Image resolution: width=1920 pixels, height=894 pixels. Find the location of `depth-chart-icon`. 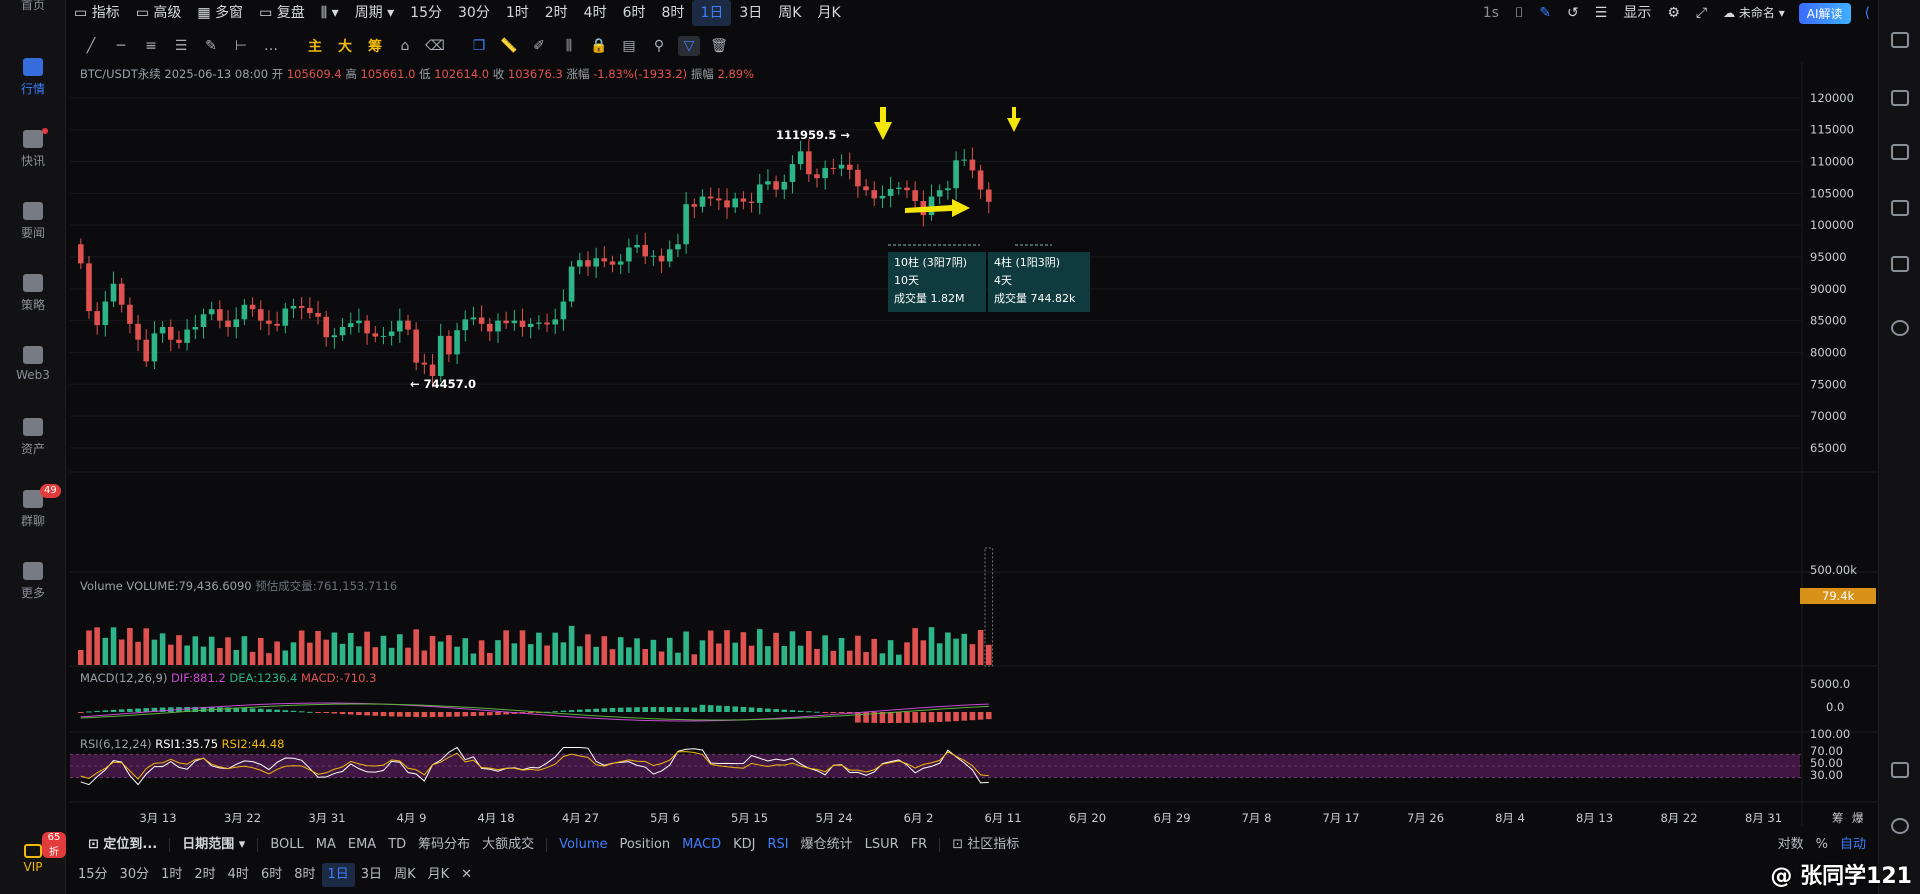

depth-chart-icon is located at coordinates (1900, 98).